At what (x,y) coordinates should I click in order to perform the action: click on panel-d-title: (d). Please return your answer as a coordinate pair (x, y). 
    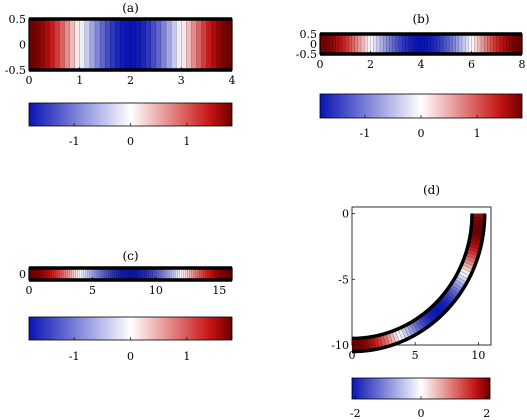
    Looking at the image, I should click on (431, 190).